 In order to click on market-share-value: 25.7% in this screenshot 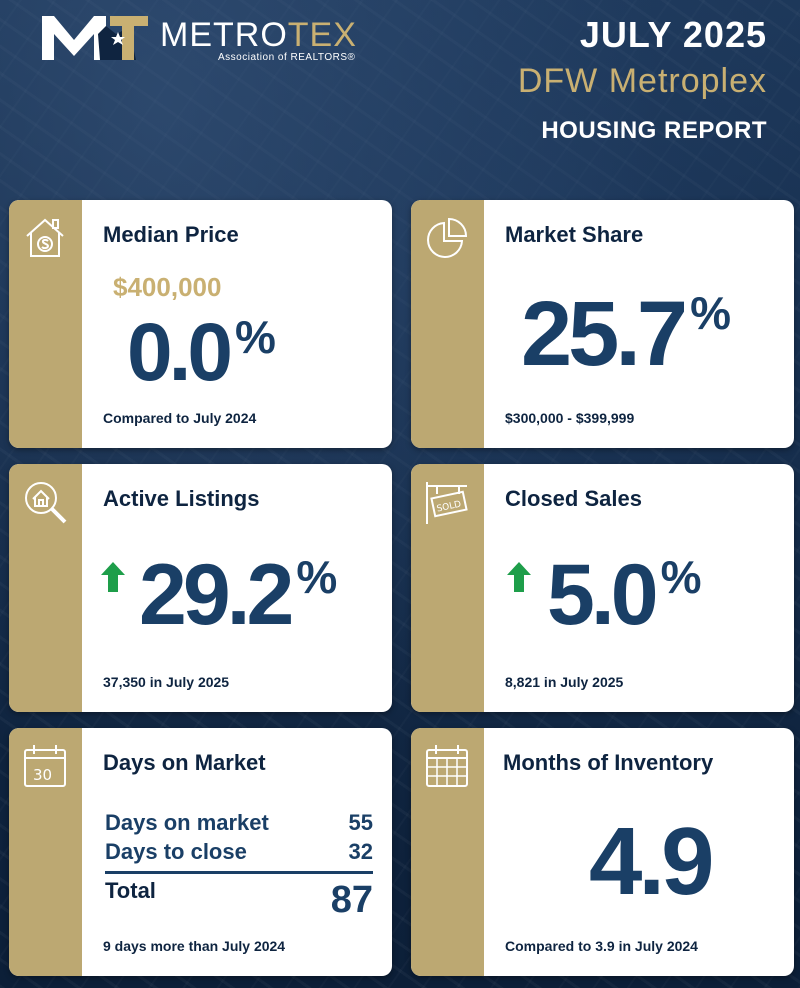, I will do `click(626, 334)`.